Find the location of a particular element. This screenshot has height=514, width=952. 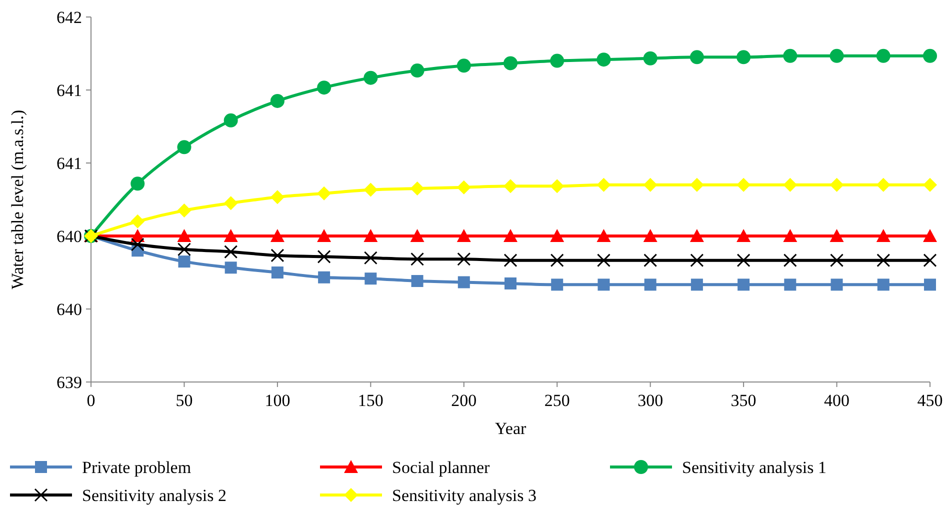

legend-label: Sensitivity analysis 1 is located at coordinates (754, 467).